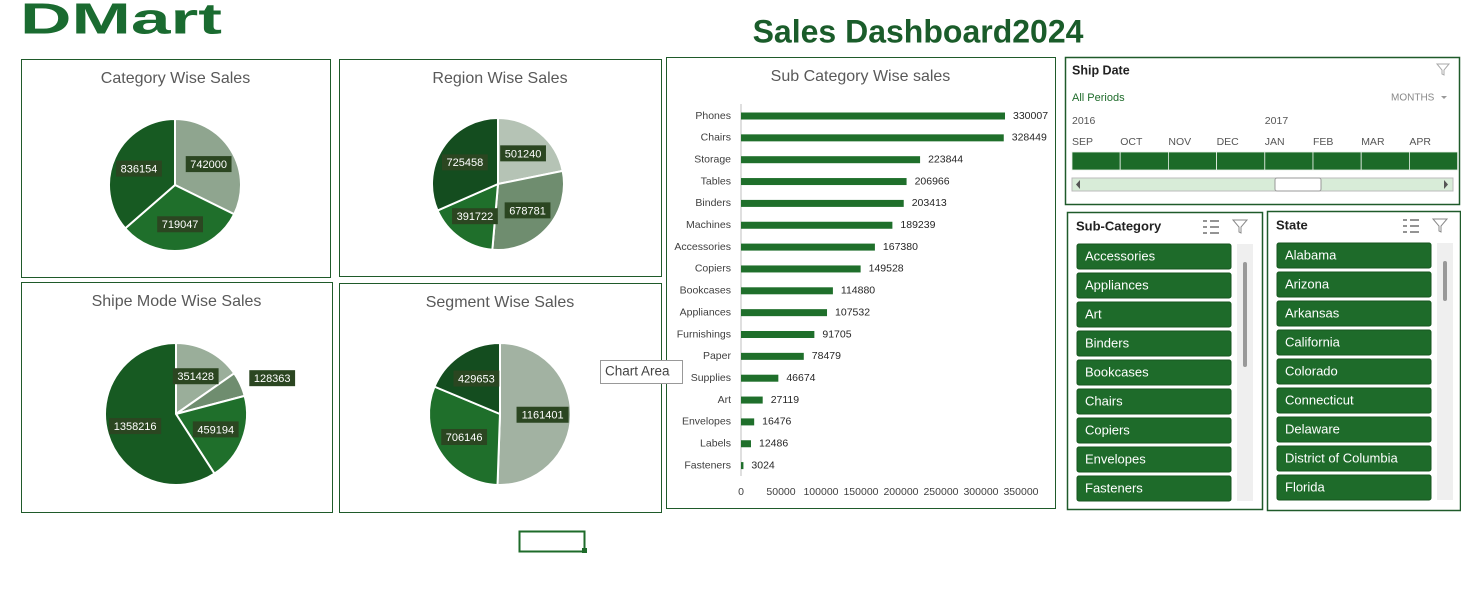  I want to click on timeline-year: 2017, so click(1277, 121).